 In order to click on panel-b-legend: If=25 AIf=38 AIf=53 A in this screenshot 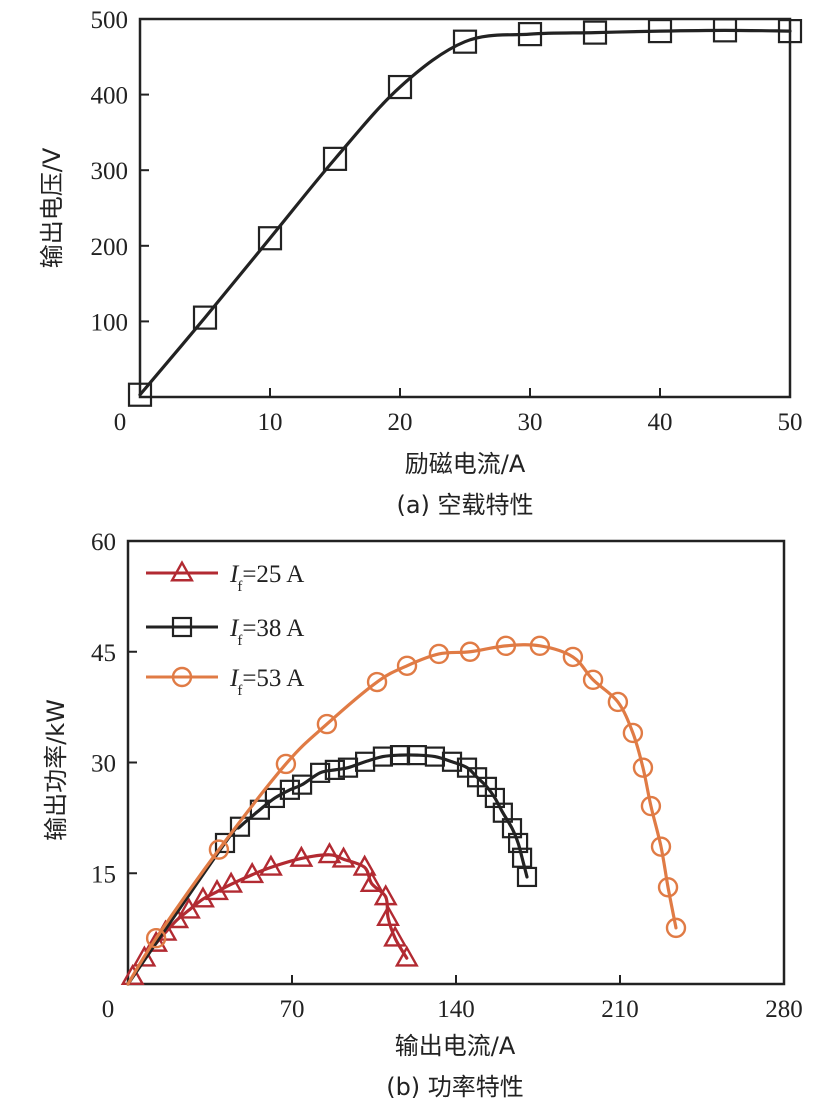, I will do `click(225, 629)`.